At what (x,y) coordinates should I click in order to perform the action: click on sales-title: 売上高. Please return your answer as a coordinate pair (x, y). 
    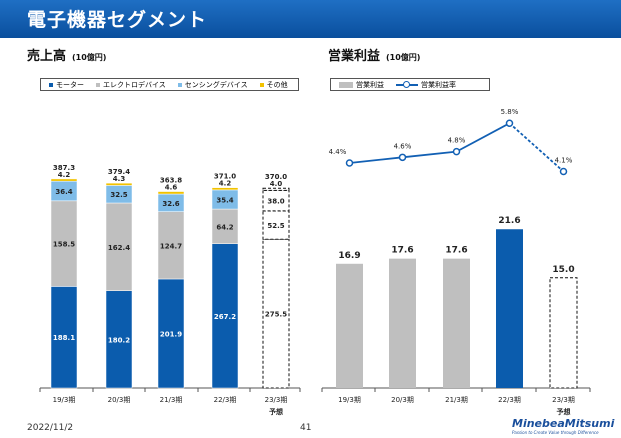
    Looking at the image, I should click on (47, 56).